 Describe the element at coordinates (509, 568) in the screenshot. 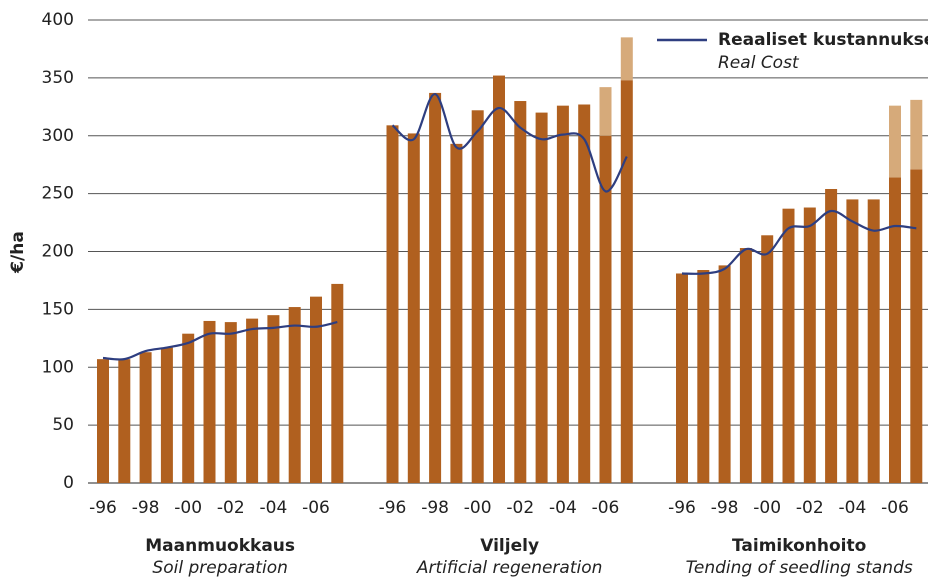

I see `group-subtitle: Artificial regeneration` at that location.